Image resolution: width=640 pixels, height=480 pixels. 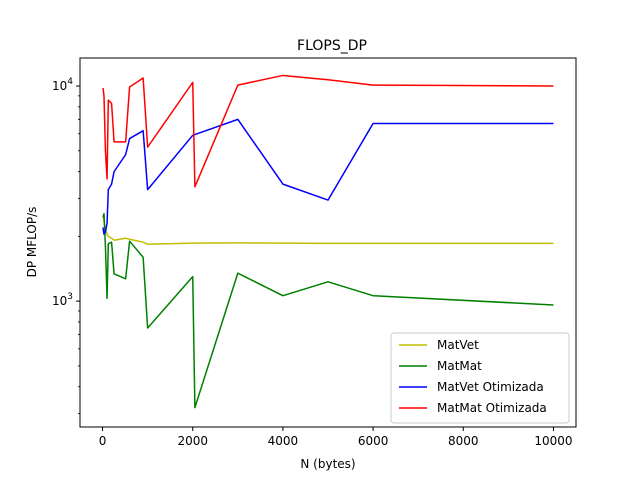 I want to click on legend-label: MatVet Otimizada, so click(x=490, y=387).